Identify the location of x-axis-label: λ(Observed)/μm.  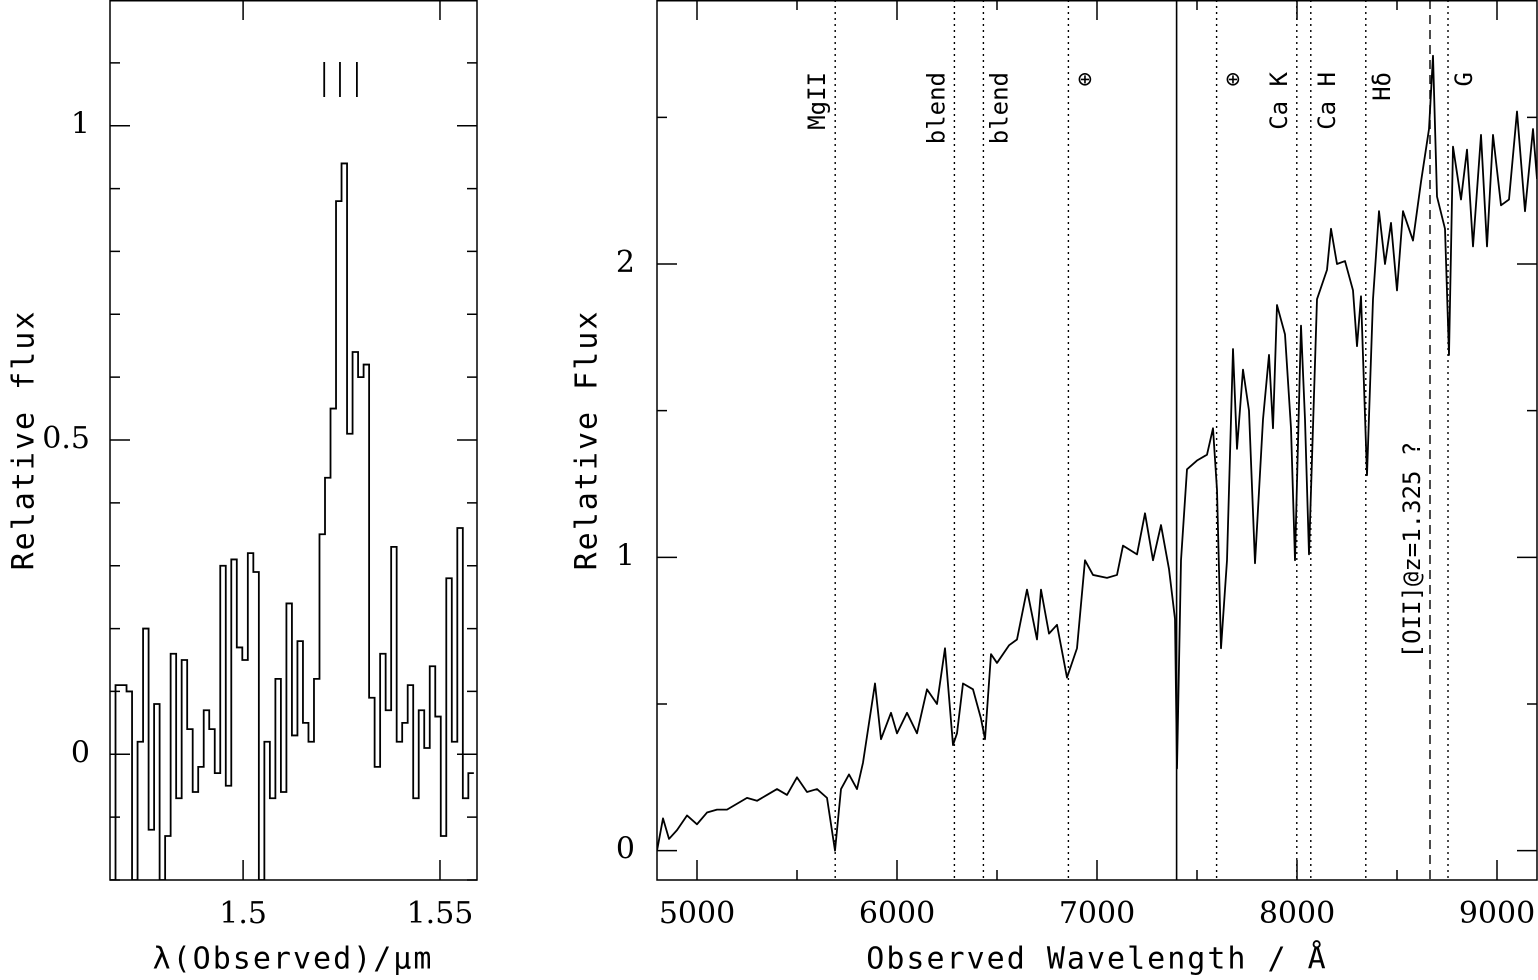
(293, 959).